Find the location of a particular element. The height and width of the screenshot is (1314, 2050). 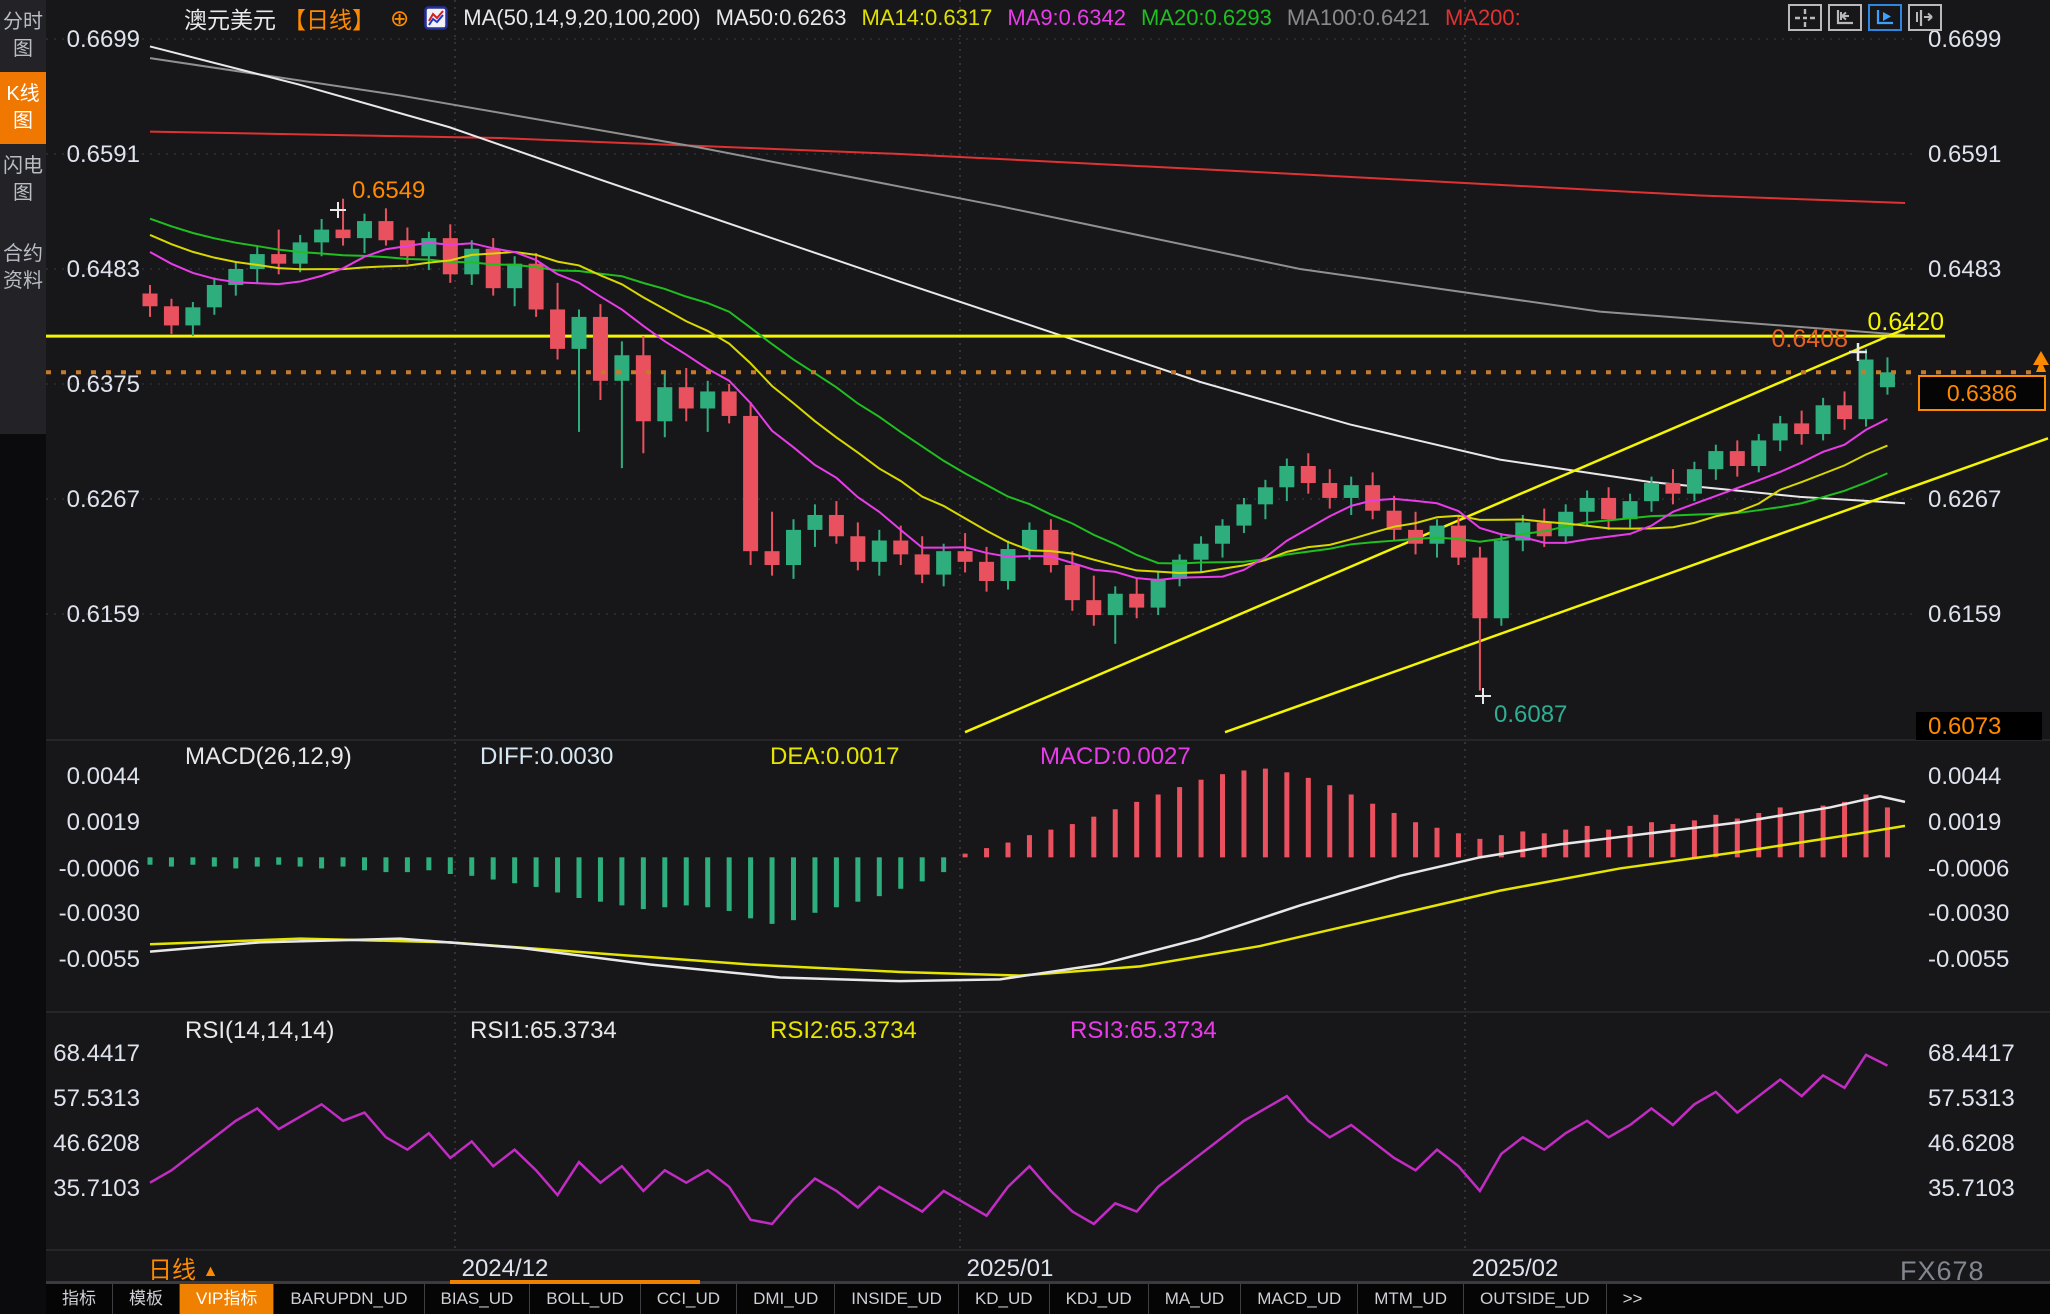

tab-boll-ud: BOLL_UD is located at coordinates (584, 1299).